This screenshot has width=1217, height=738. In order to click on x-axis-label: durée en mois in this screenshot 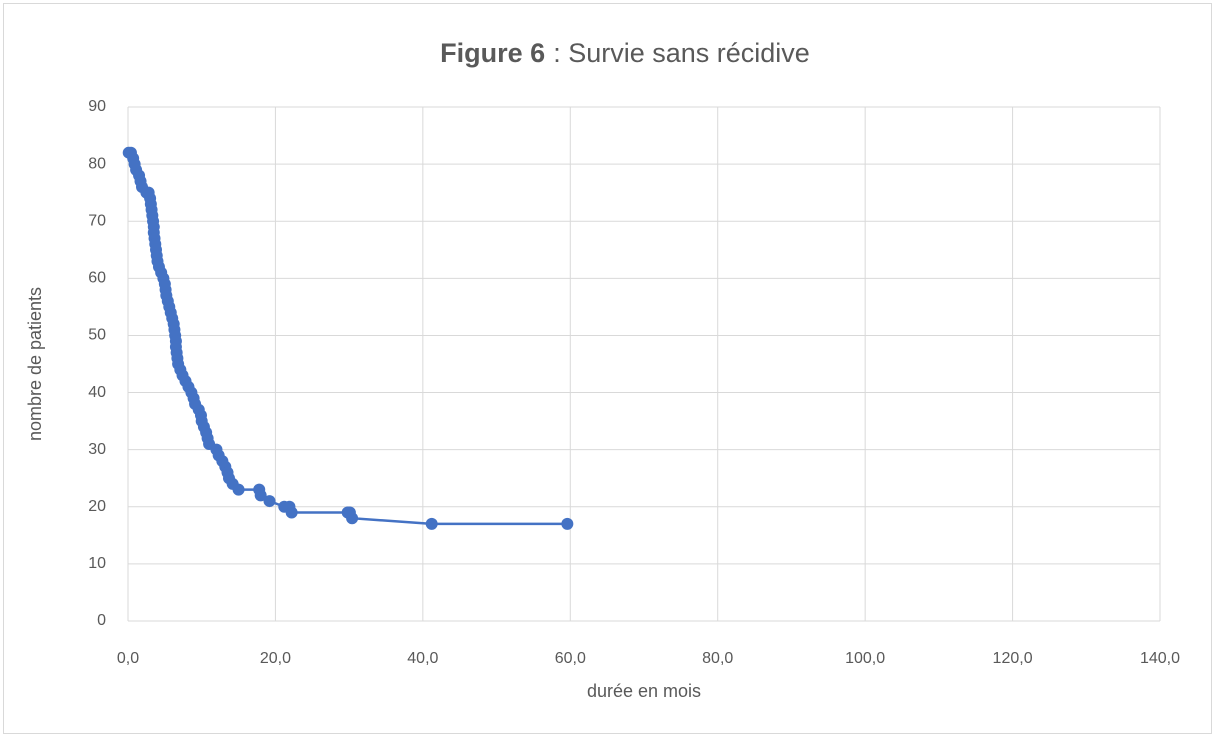, I will do `click(644, 691)`.